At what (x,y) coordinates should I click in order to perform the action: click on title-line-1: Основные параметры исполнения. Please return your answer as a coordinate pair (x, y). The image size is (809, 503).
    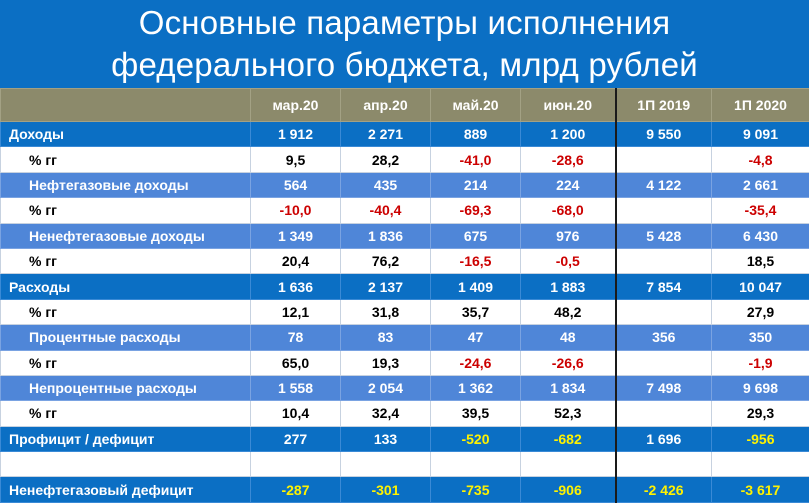
    Looking at the image, I should click on (404, 23).